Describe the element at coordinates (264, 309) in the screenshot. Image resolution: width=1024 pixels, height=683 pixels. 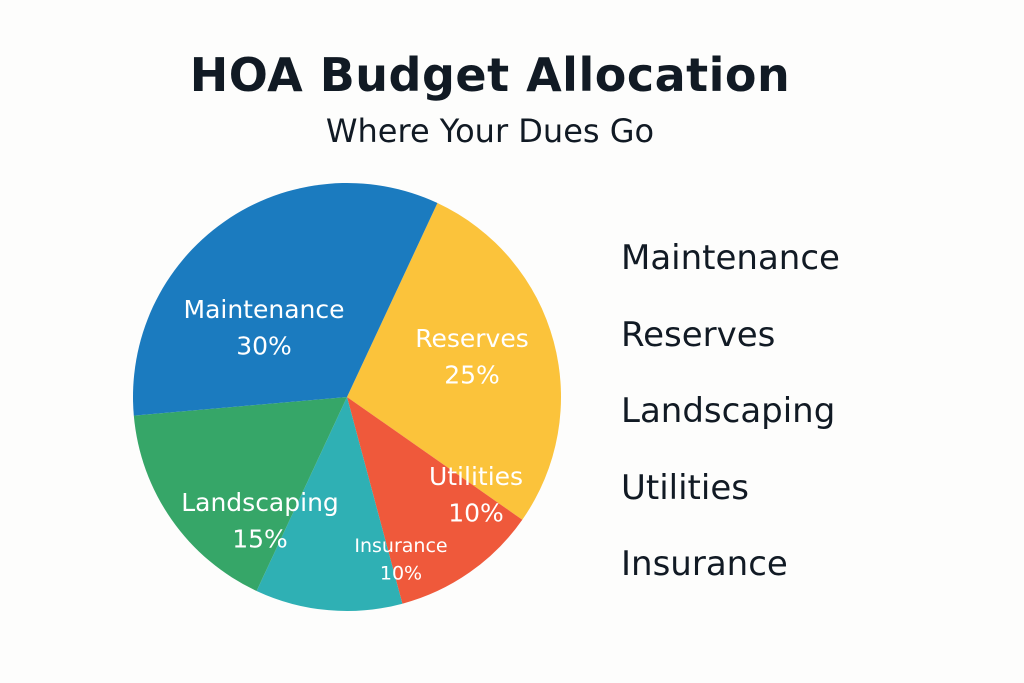
I see `slice-label: Maintenance` at that location.